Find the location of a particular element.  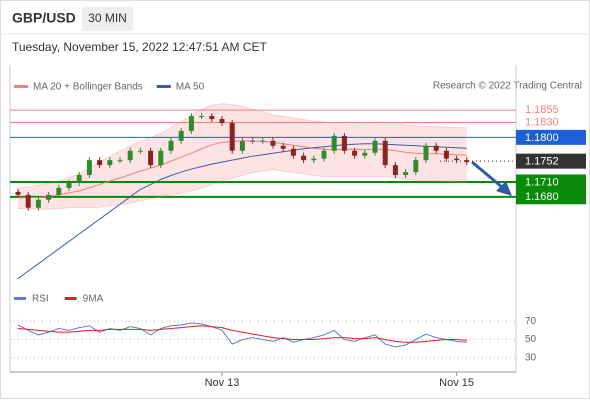

overlay-line is located at coordinates (242, 189).